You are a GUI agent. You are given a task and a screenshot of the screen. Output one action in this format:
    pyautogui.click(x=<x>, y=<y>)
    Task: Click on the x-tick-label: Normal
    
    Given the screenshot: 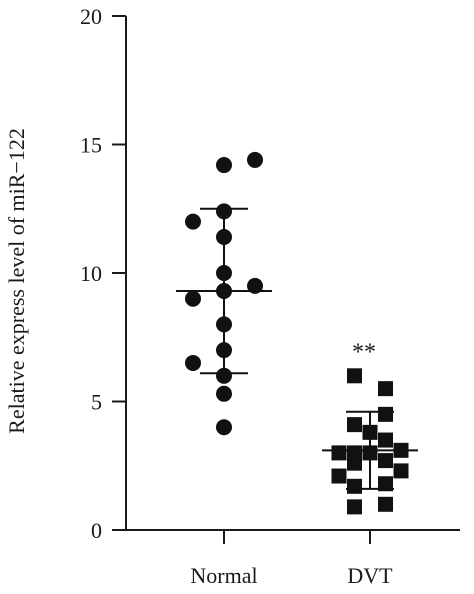 What is the action you would take?
    pyautogui.click(x=223, y=575)
    